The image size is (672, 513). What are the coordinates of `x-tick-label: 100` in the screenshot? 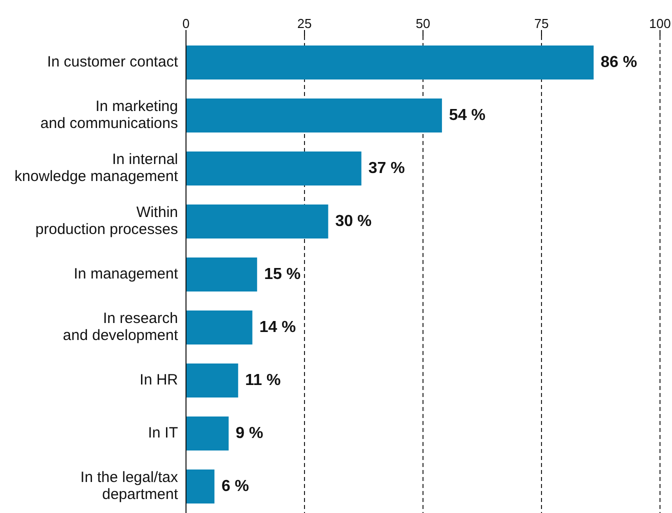 It's located at (660, 23).